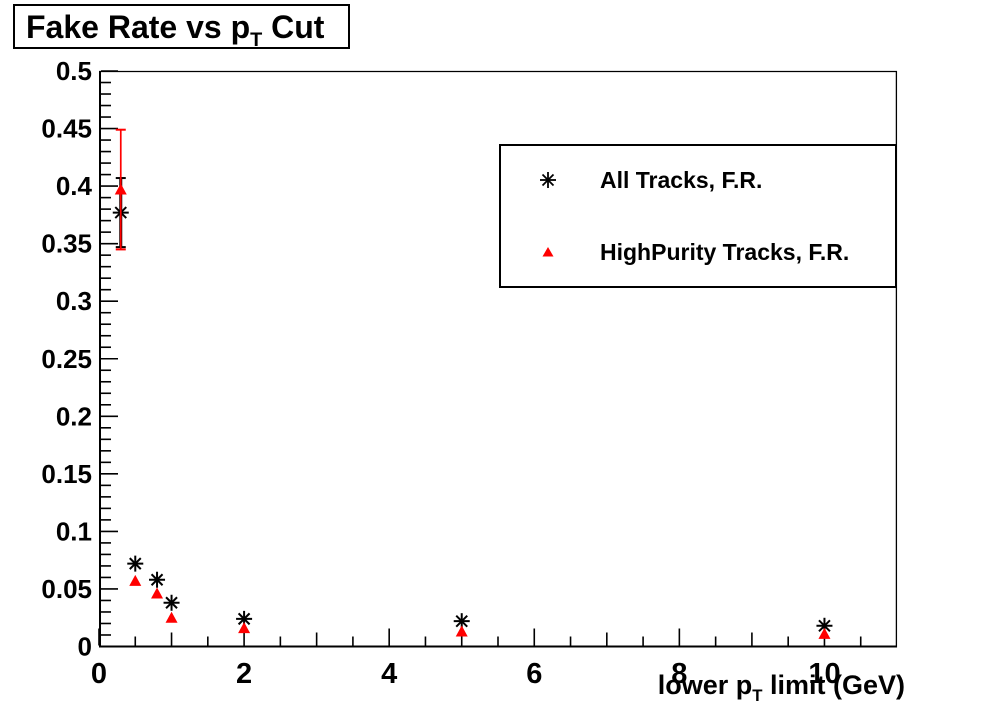 The image size is (996, 722). I want to click on y-tick-label: 0.35, so click(66, 244).